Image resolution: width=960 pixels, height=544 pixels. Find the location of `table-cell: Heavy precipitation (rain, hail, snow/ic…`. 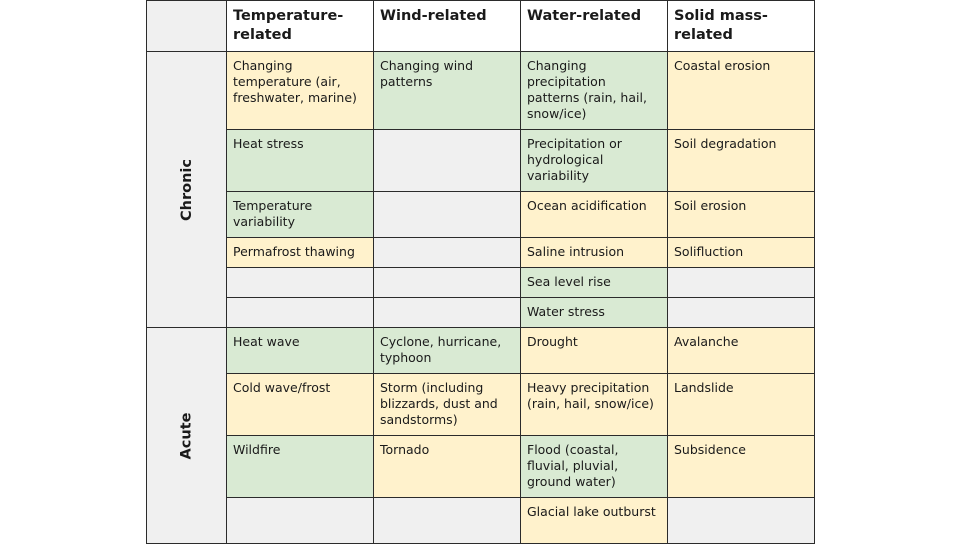

table-cell: Heavy precipitation (rain, hail, snow/ic… is located at coordinates (594, 404).